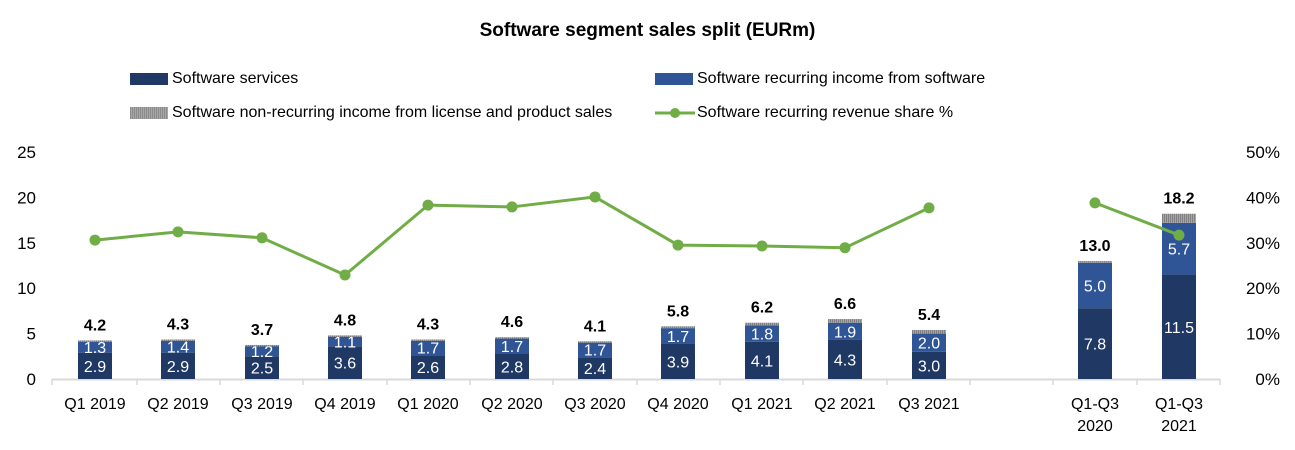 The image size is (1295, 450). Describe the element at coordinates (928, 404) in the screenshot. I see `x-axis-tick-label: Q3 2021` at that location.